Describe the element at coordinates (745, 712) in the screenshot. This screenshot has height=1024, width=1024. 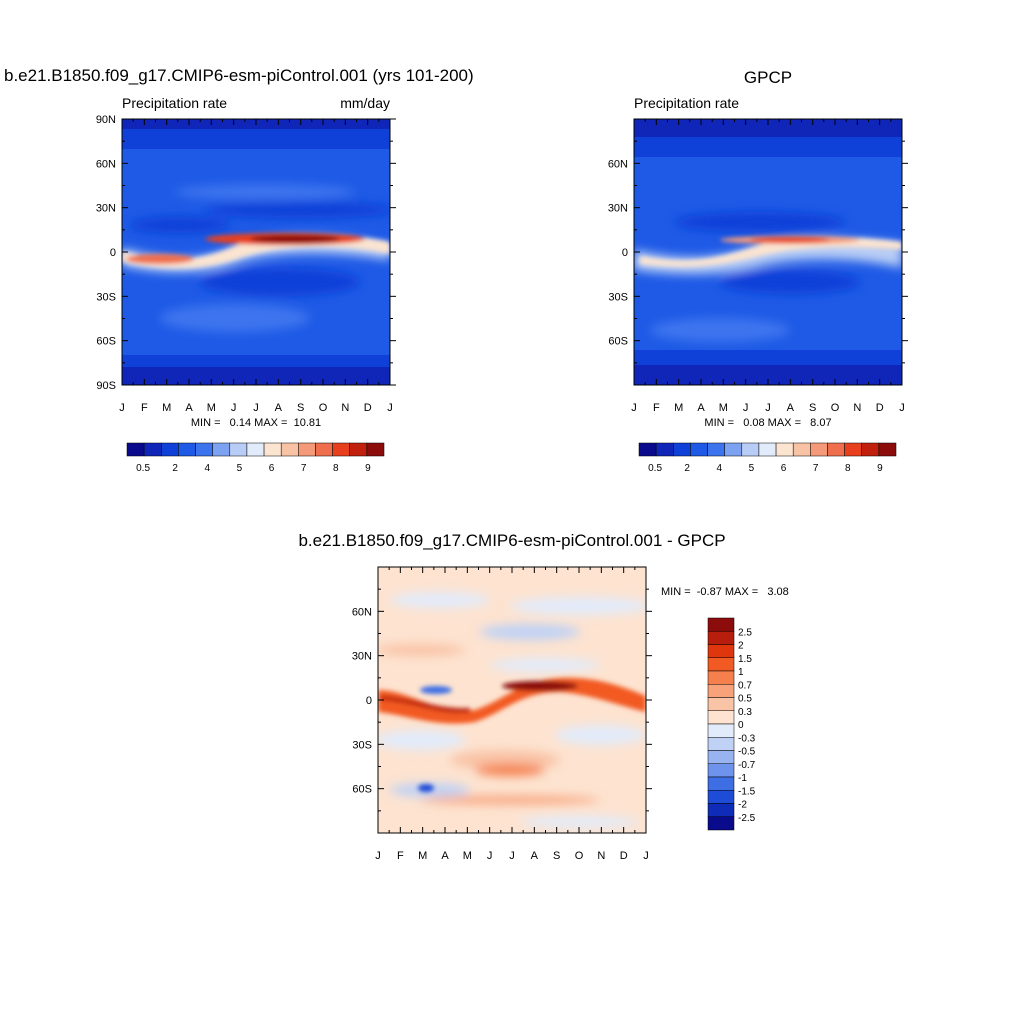
I see `panel3-colorbar-label: 0.3` at that location.